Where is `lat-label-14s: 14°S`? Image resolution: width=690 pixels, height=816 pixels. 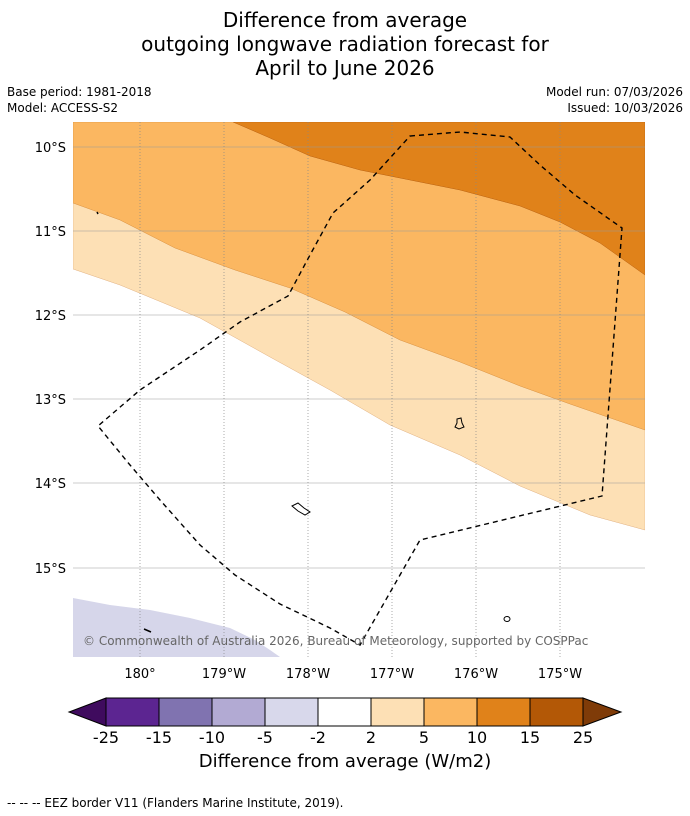 lat-label-14s: 14°S is located at coordinates (50, 484).